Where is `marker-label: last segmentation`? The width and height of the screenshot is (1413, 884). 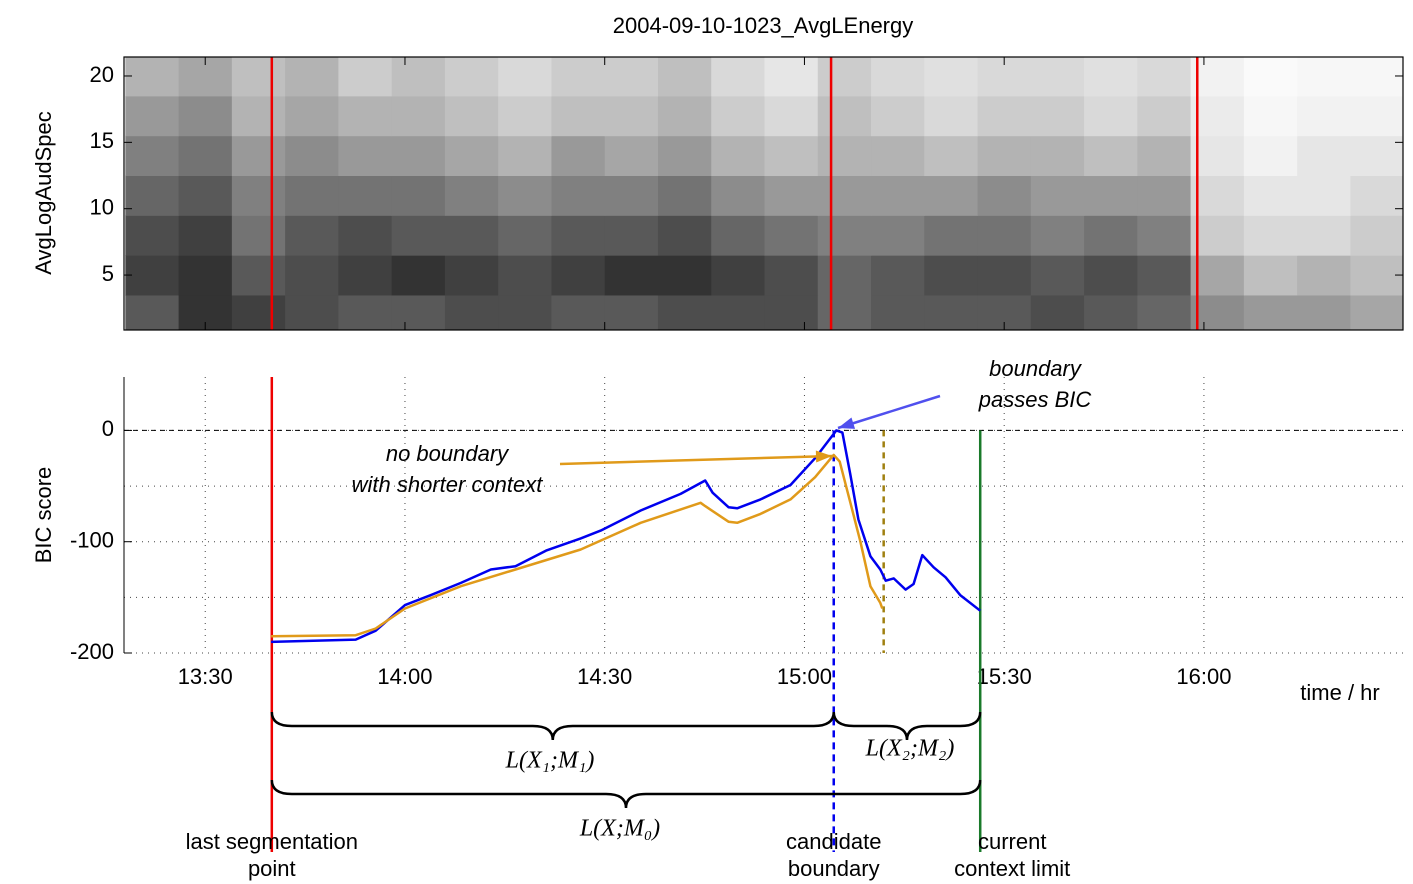 marker-label: last segmentation is located at coordinates (272, 841).